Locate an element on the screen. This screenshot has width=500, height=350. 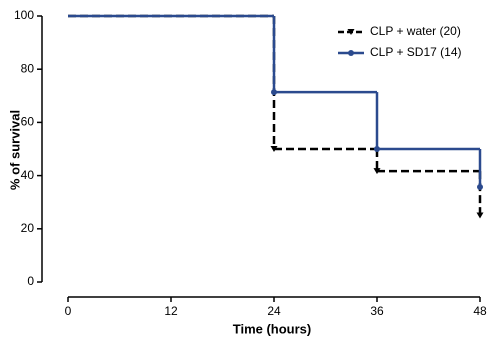
y-tick-label: 0 is located at coordinates (30, 281).